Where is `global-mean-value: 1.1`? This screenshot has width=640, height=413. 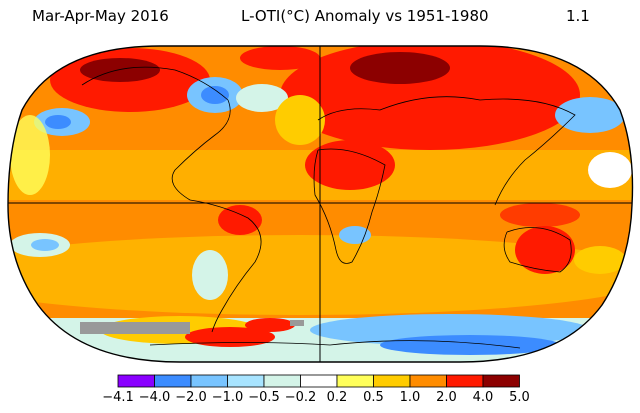 global-mean-value: 1.1 is located at coordinates (578, 16).